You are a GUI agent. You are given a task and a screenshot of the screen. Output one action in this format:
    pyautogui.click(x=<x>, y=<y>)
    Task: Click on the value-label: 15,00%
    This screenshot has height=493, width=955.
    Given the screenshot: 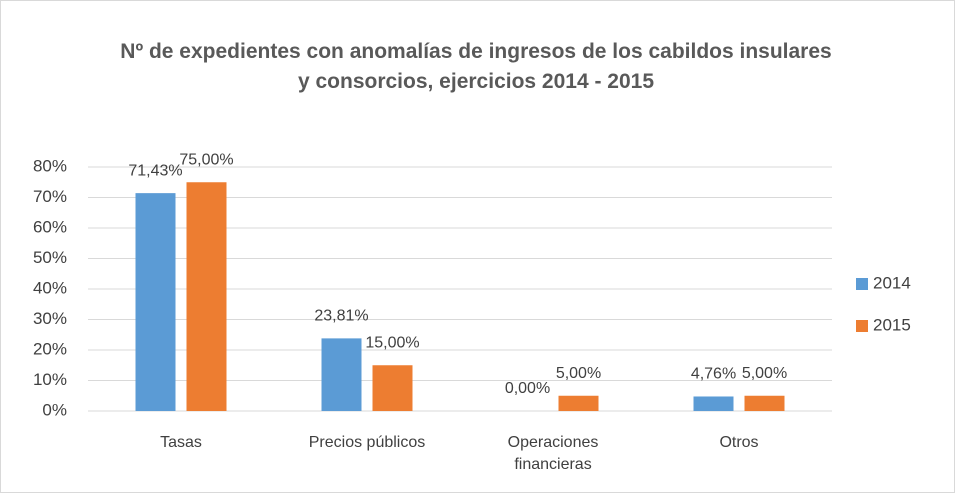 What is the action you would take?
    pyautogui.click(x=392, y=342)
    